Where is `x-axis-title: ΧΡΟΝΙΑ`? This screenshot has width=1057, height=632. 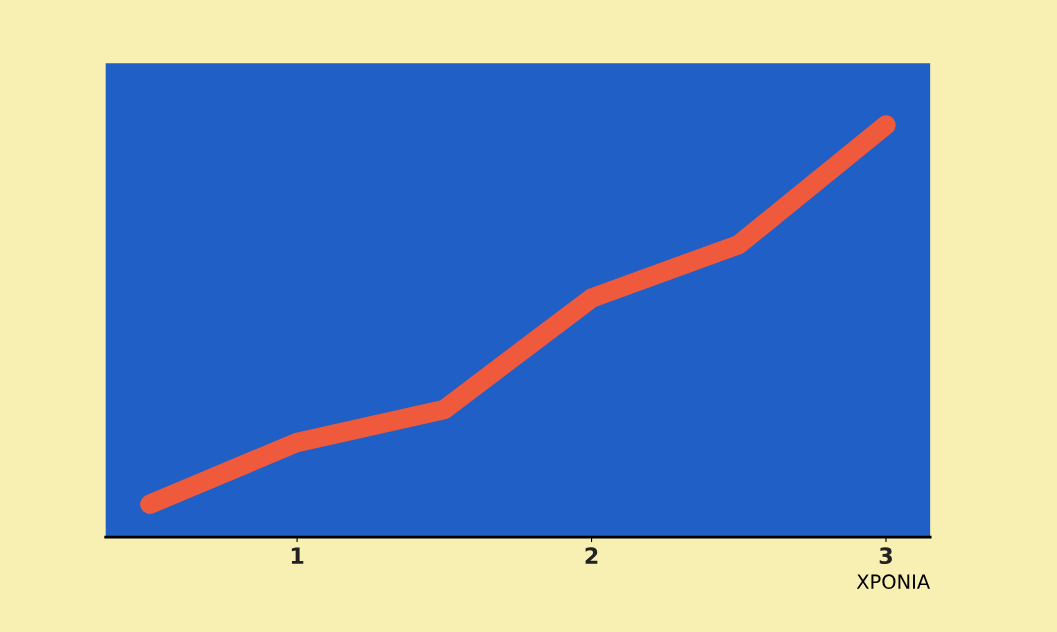
x-axis-title: ΧΡΟΝΙΑ is located at coordinates (893, 582).